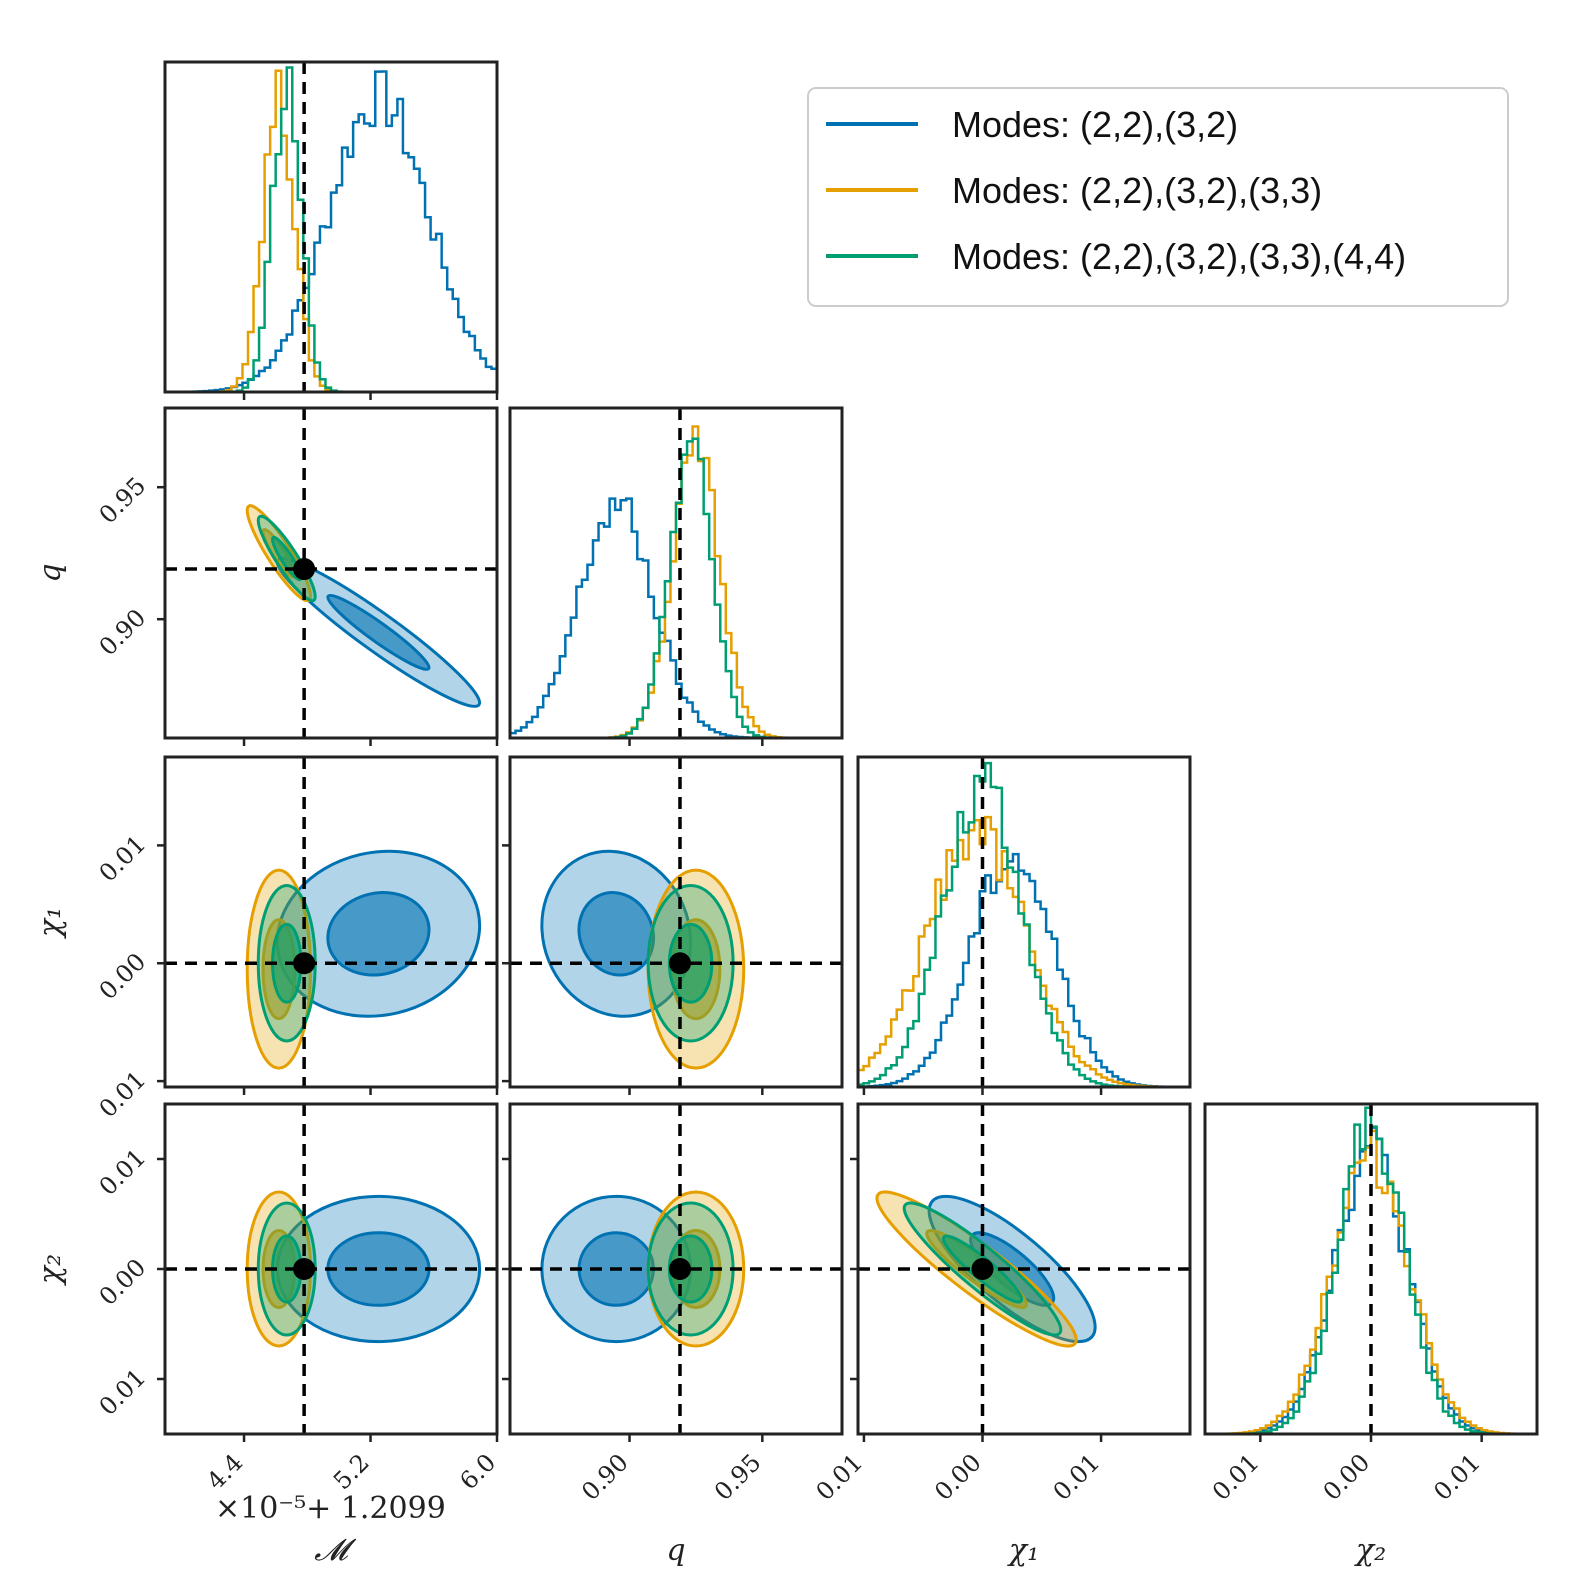 The image size is (1579, 1579). What do you see at coordinates (958, 1477) in the screenshot?
I see `x-tick-label-chi1: 0.00` at bounding box center [958, 1477].